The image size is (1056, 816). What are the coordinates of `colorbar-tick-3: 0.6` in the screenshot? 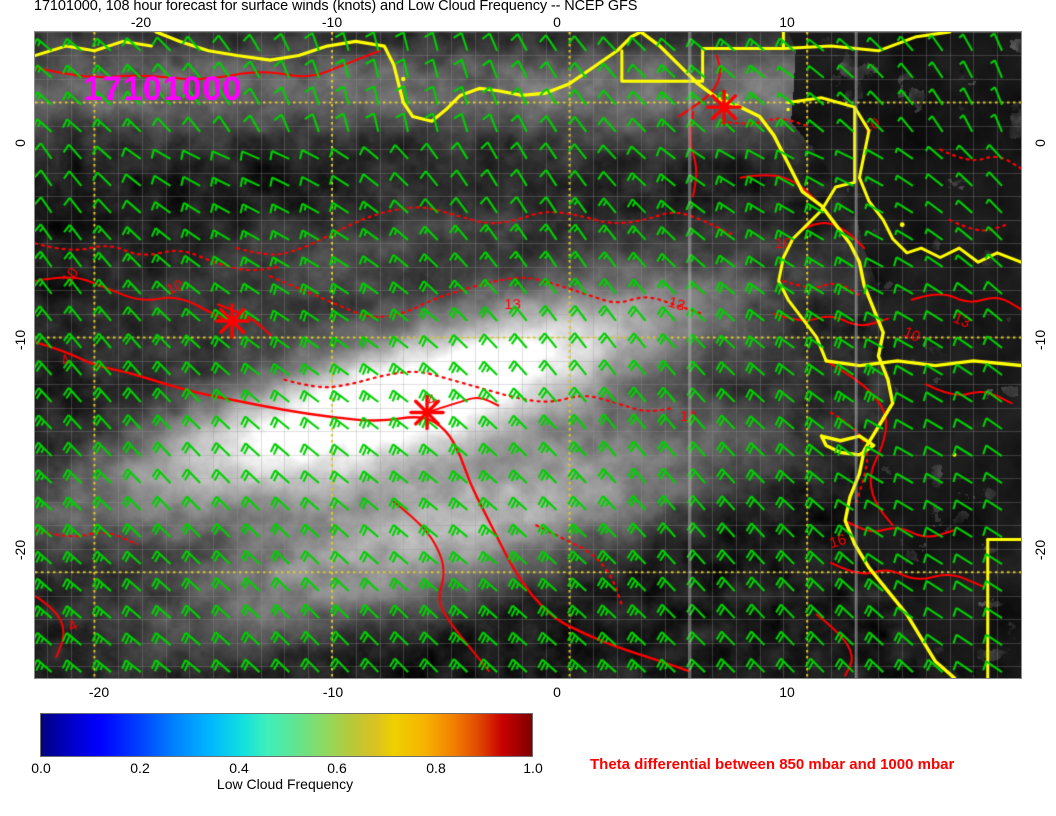 It's located at (337, 768).